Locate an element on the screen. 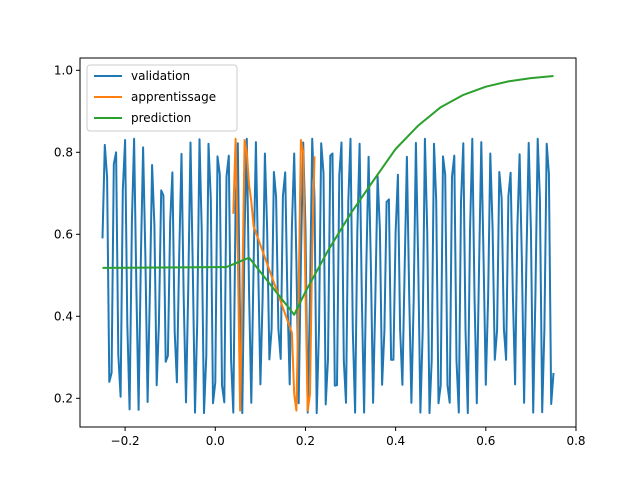 The height and width of the screenshot is (480, 640). x-tick-label: 0.6 is located at coordinates (485, 441).